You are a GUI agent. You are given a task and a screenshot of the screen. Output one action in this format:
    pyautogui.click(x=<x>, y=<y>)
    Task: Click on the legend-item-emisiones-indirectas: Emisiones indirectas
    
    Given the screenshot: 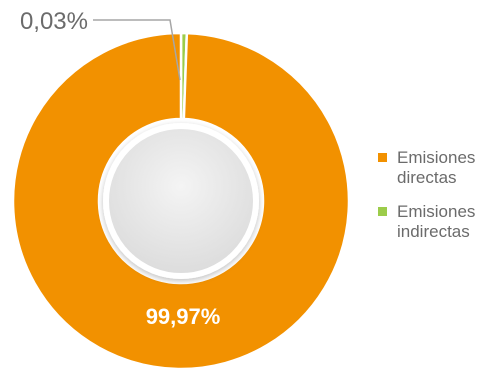 What is the action you would take?
    pyautogui.click(x=437, y=222)
    